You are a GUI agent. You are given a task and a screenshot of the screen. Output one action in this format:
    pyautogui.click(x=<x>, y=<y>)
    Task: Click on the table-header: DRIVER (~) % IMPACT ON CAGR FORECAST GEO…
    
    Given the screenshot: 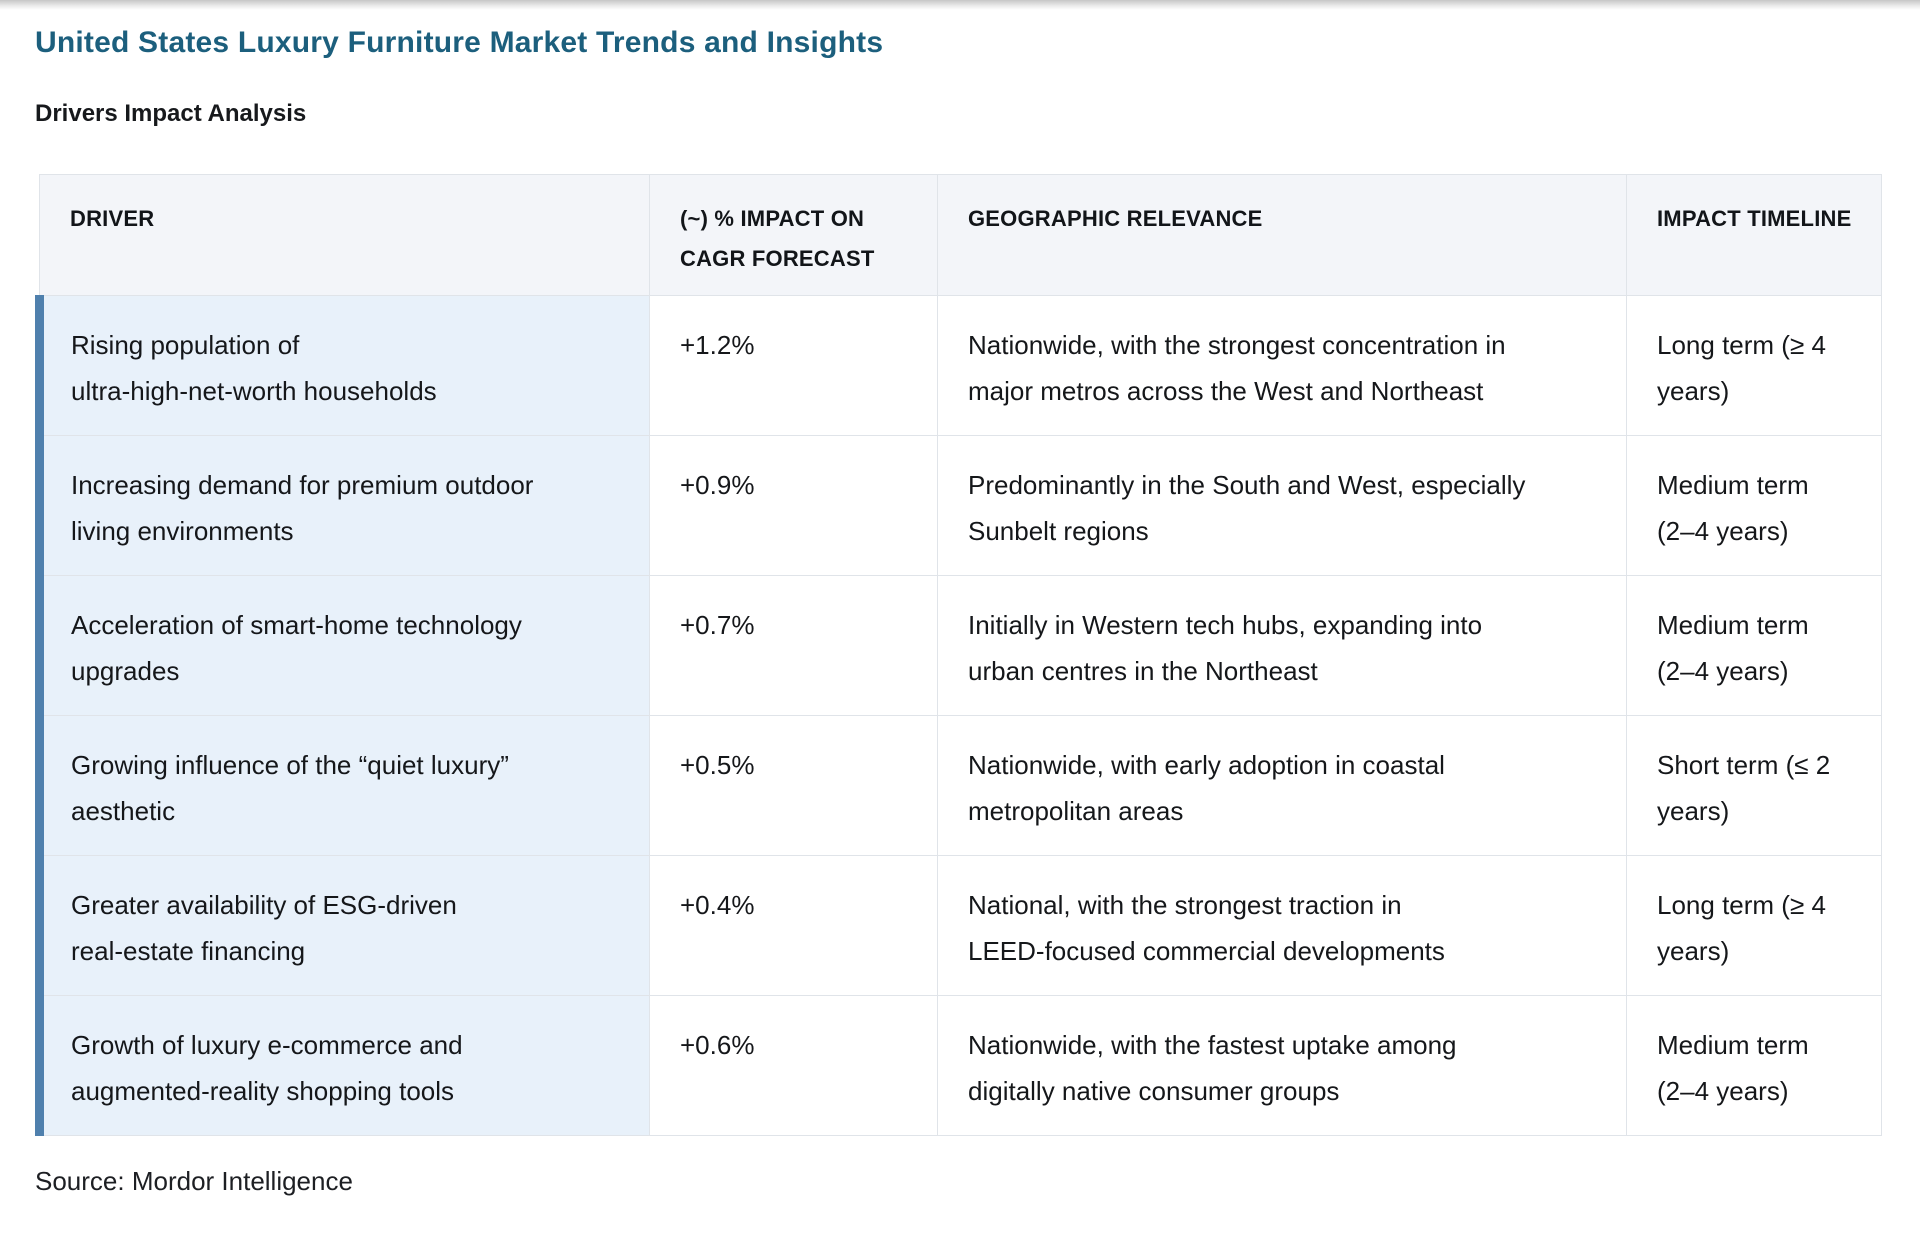 What is the action you would take?
    pyautogui.click(x=960, y=235)
    